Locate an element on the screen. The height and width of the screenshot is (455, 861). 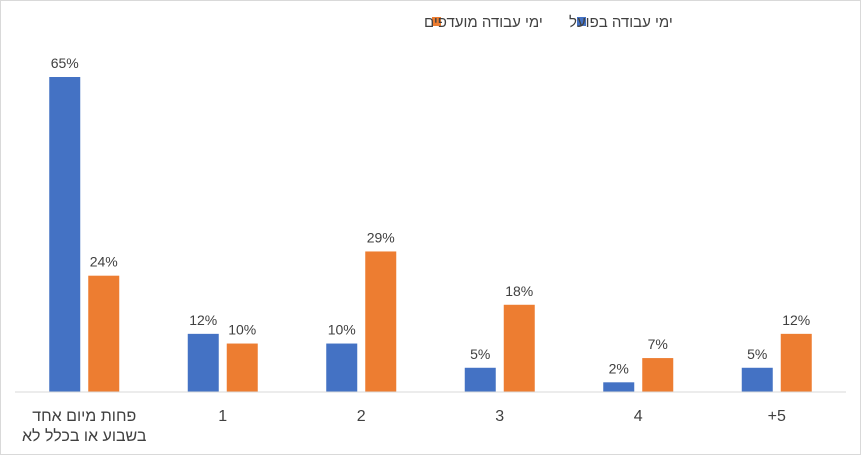
category-label-2: 2 is located at coordinates (361, 416).